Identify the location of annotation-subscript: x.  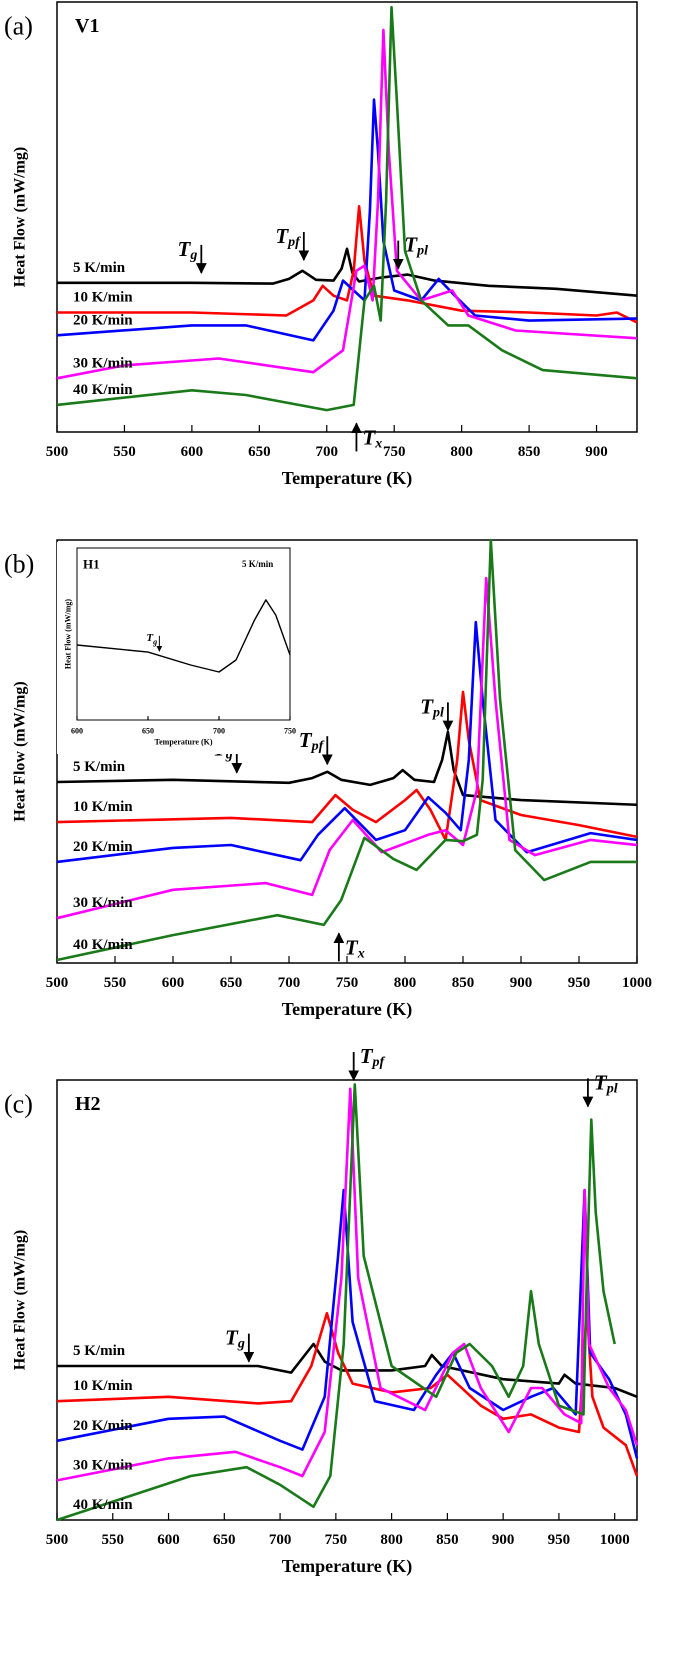
(378, 443).